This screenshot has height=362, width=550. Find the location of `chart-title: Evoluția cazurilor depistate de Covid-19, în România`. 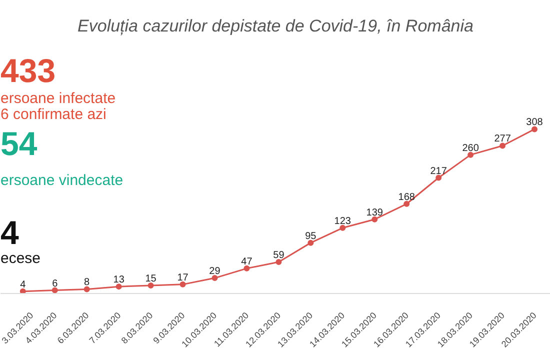

chart-title: Evoluția cazurilor depistate de Covid-19, în România is located at coordinates (276, 26).